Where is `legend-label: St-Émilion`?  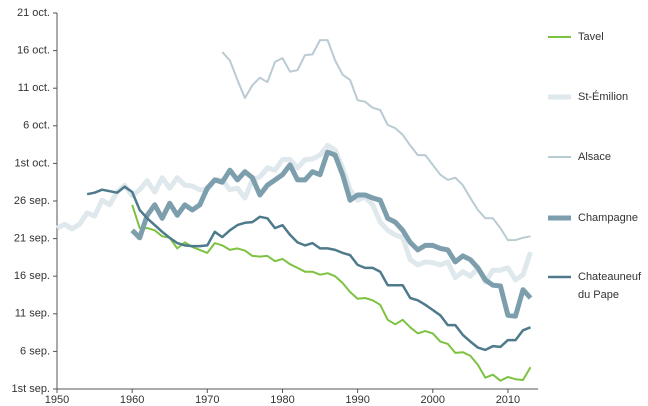
legend-label: St-Émilion is located at coordinates (603, 97).